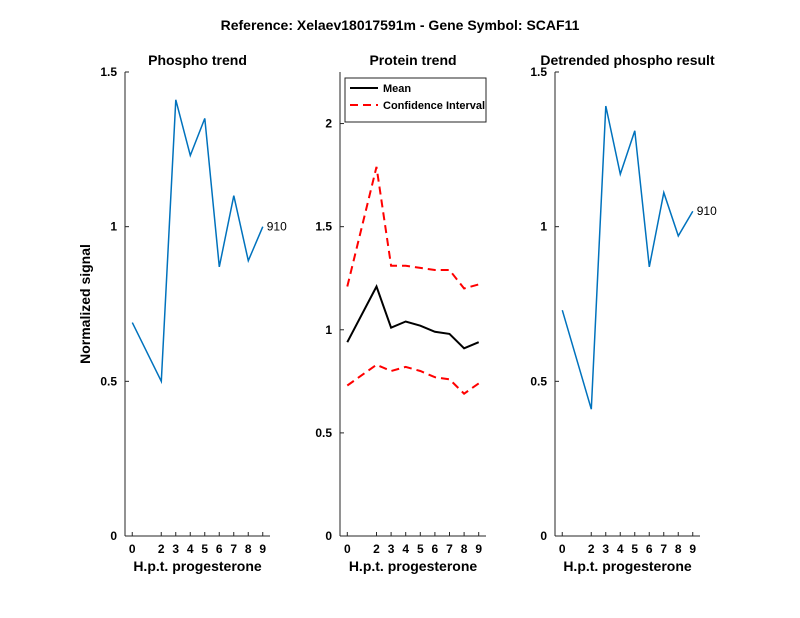 Image resolution: width=800 pixels, height=618 pixels. I want to click on chart-title: Detrended phospho result, so click(627, 60).